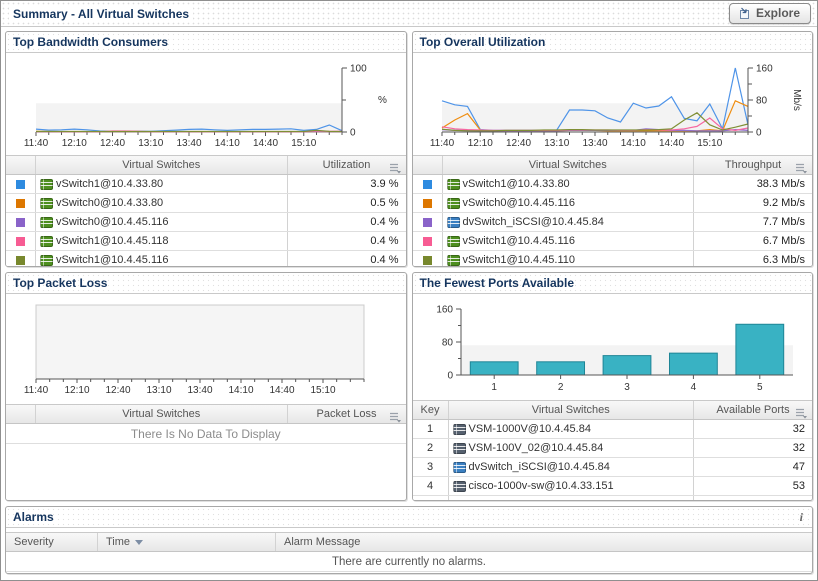  I want to click on vsm-switch-icon, so click(459, 448).